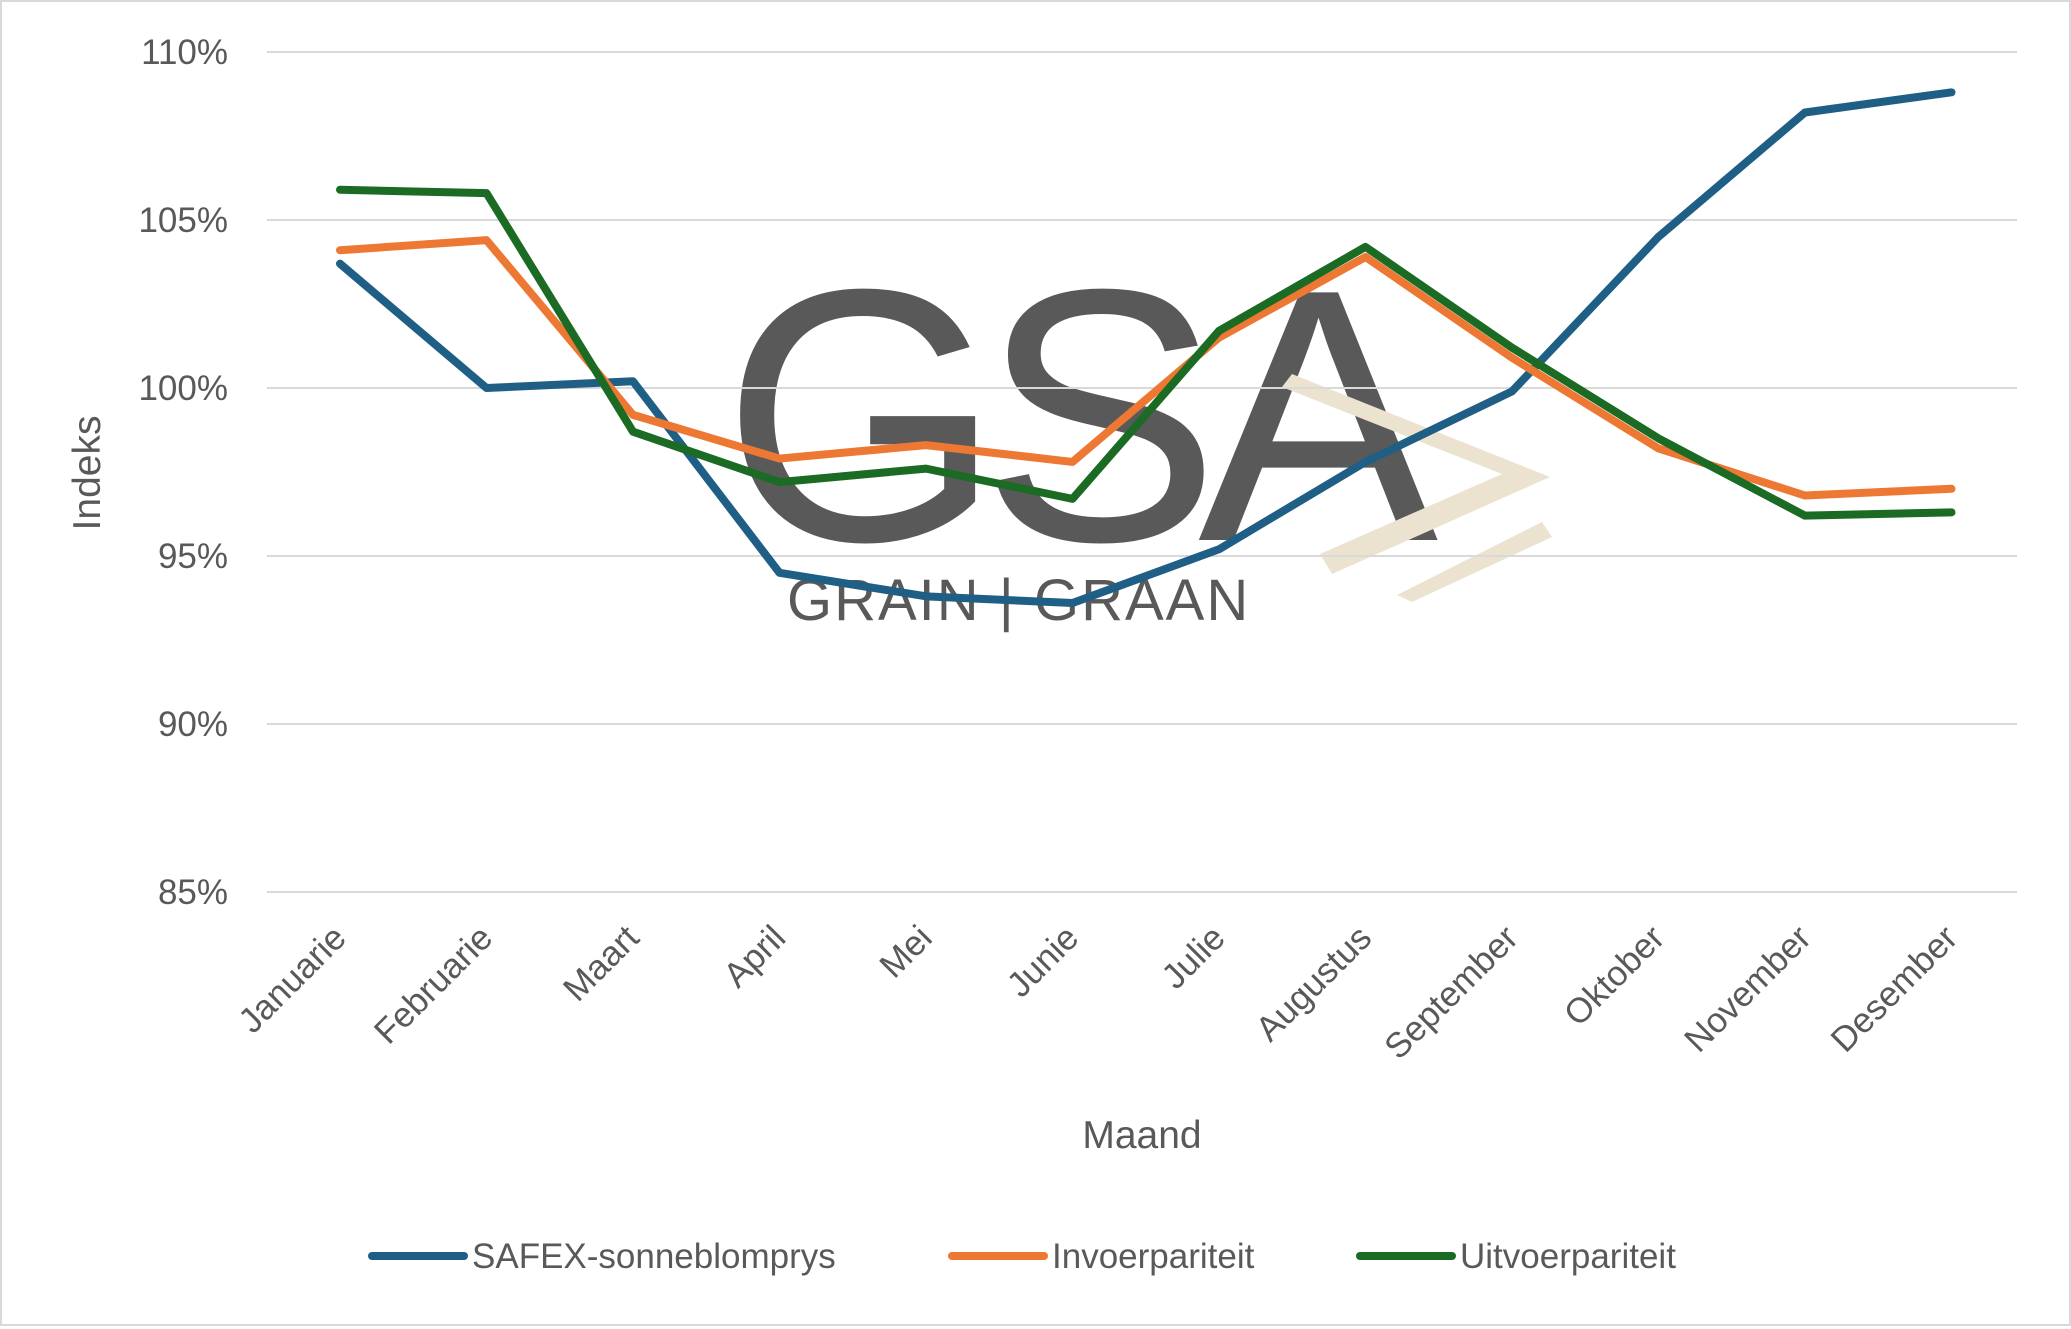 This screenshot has width=2071, height=1329. I want to click on y-tick-label: 95%, so click(193, 556).